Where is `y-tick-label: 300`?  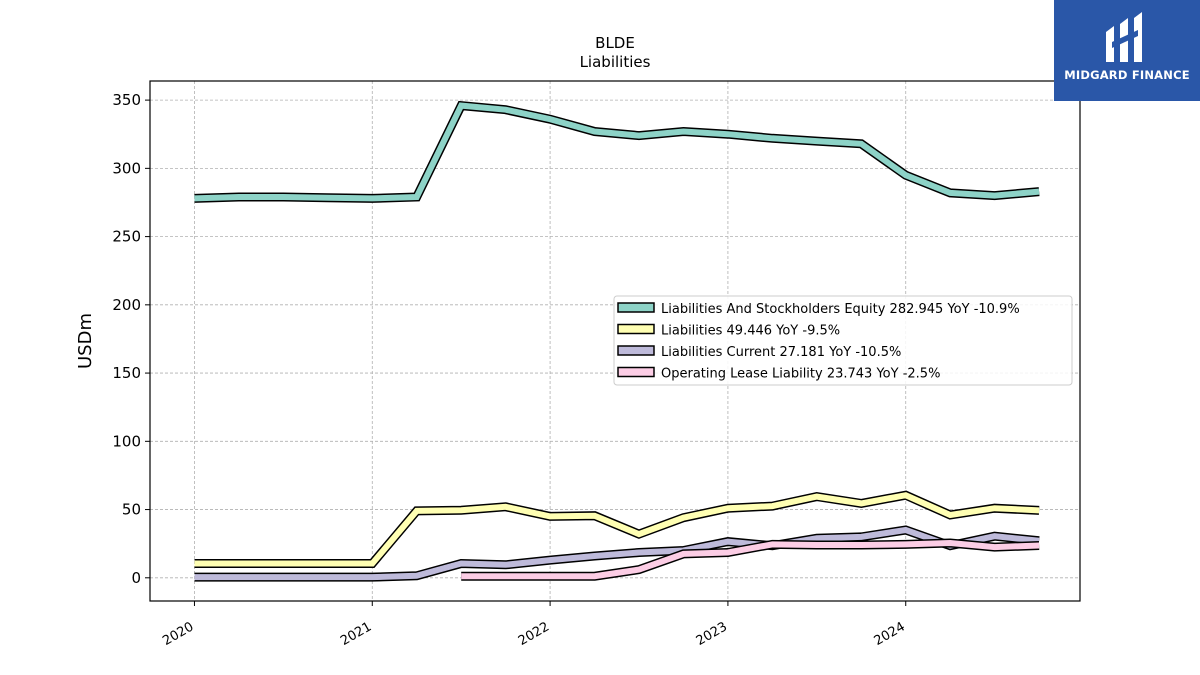 y-tick-label: 300 is located at coordinates (126, 168).